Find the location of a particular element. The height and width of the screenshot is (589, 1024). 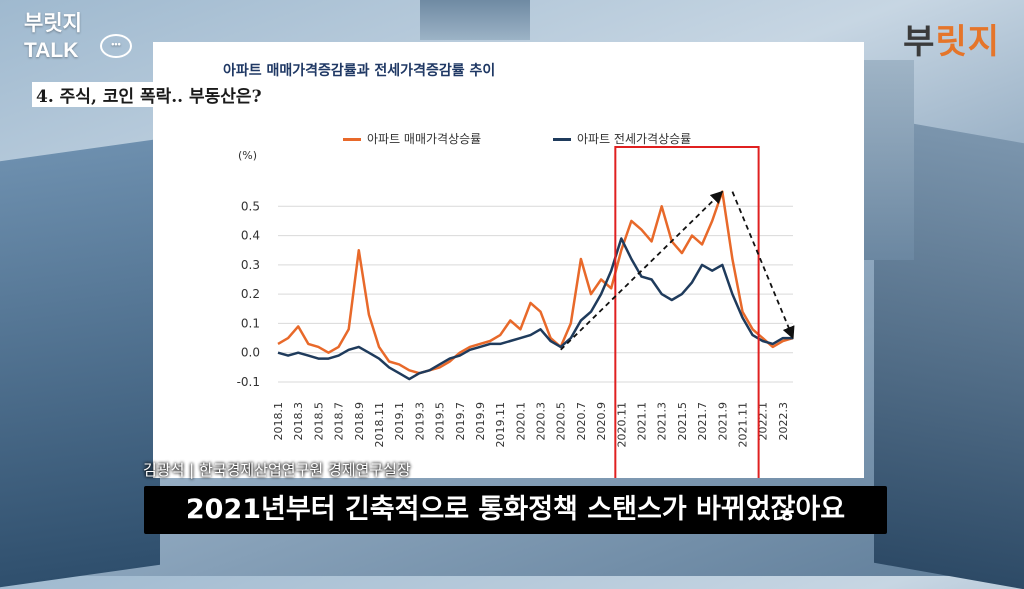

x-tick-label: 2019.5 is located at coordinates (440, 421).